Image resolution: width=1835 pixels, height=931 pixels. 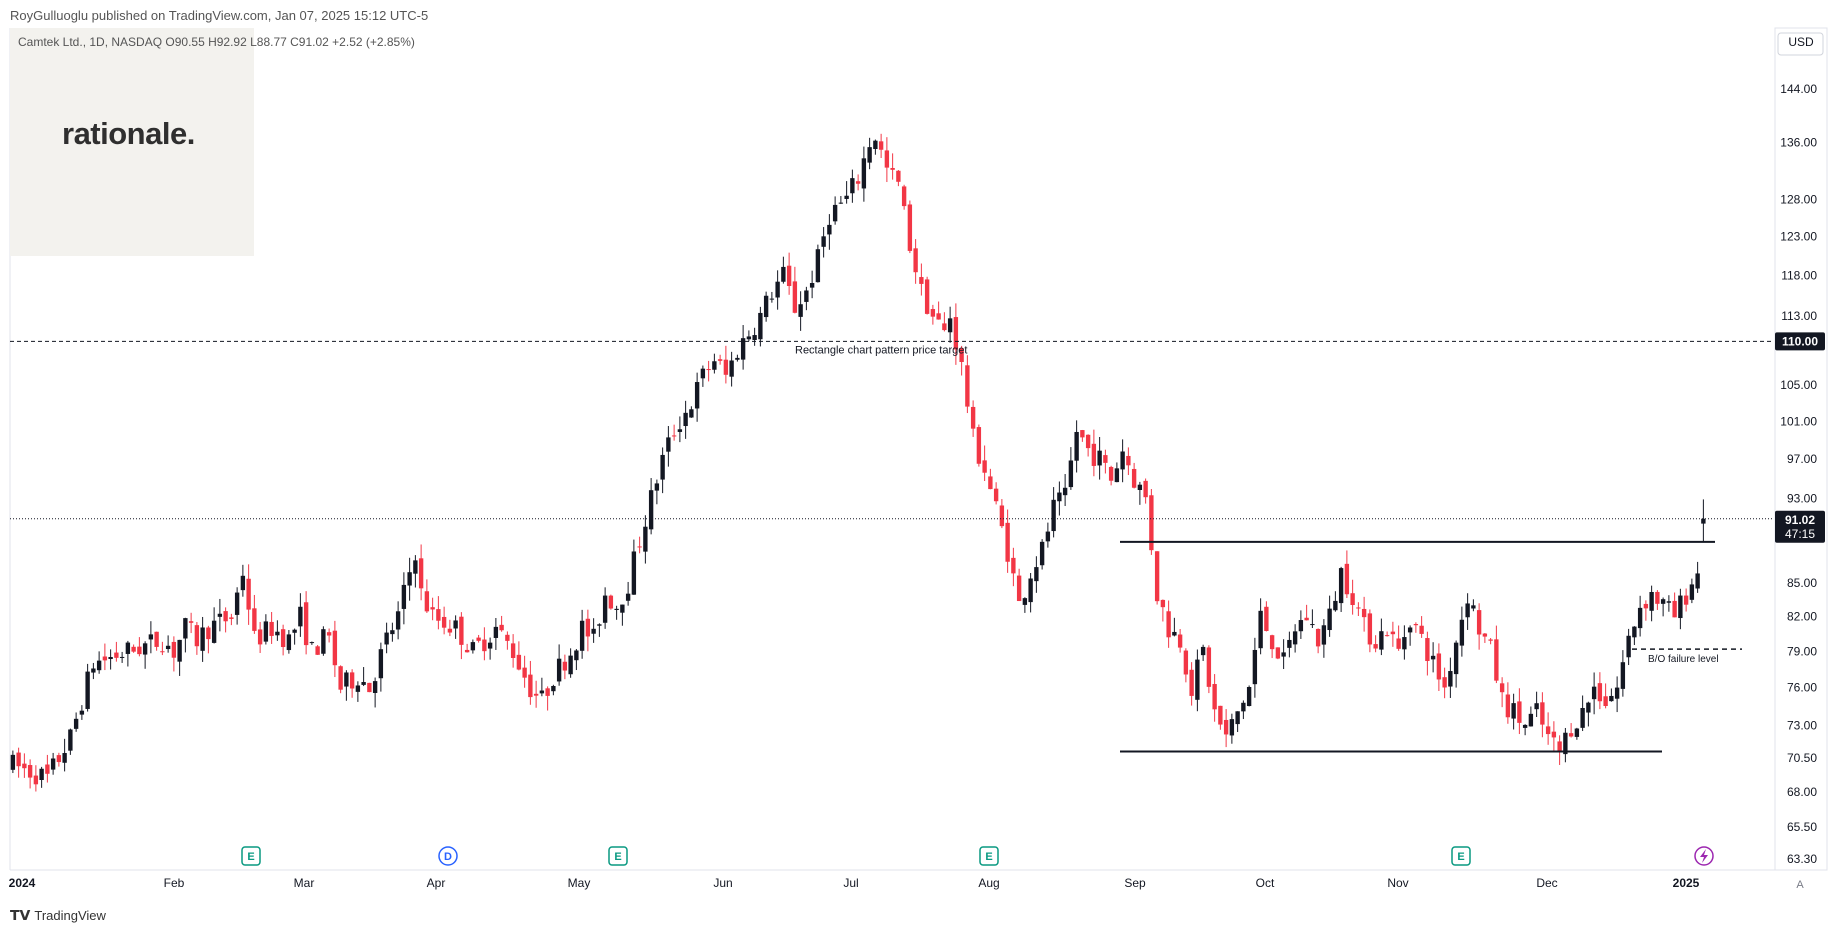 What do you see at coordinates (1802, 583) in the screenshot?
I see `price-tick-label: 85.00` at bounding box center [1802, 583].